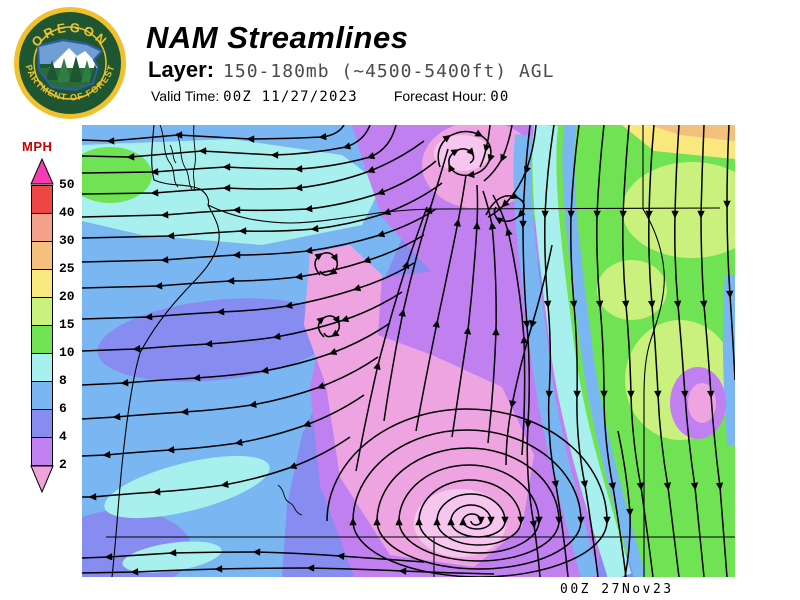  I want to click on legend-bands, so click(42, 325).